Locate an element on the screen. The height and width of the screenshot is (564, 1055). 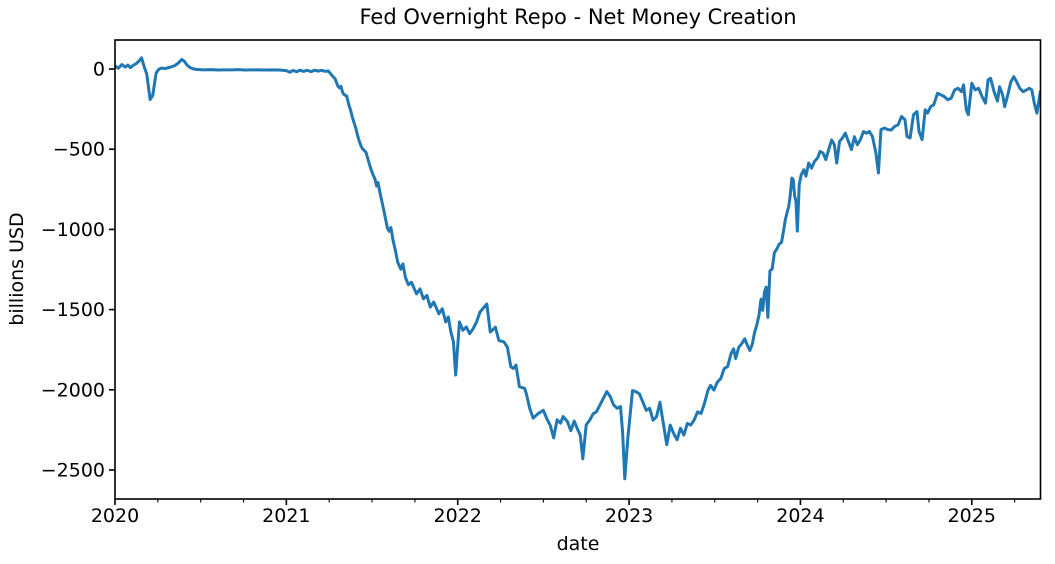
y-tick-label: −2000 is located at coordinates (73, 390).